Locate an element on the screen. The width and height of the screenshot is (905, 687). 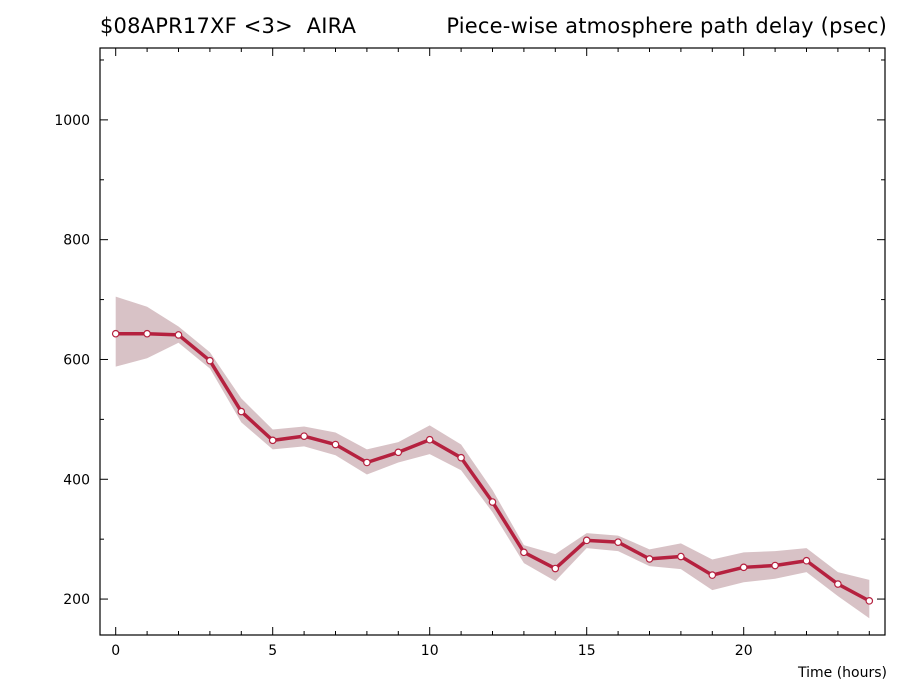
x-axis-label: Time (hours) is located at coordinates (842, 673).